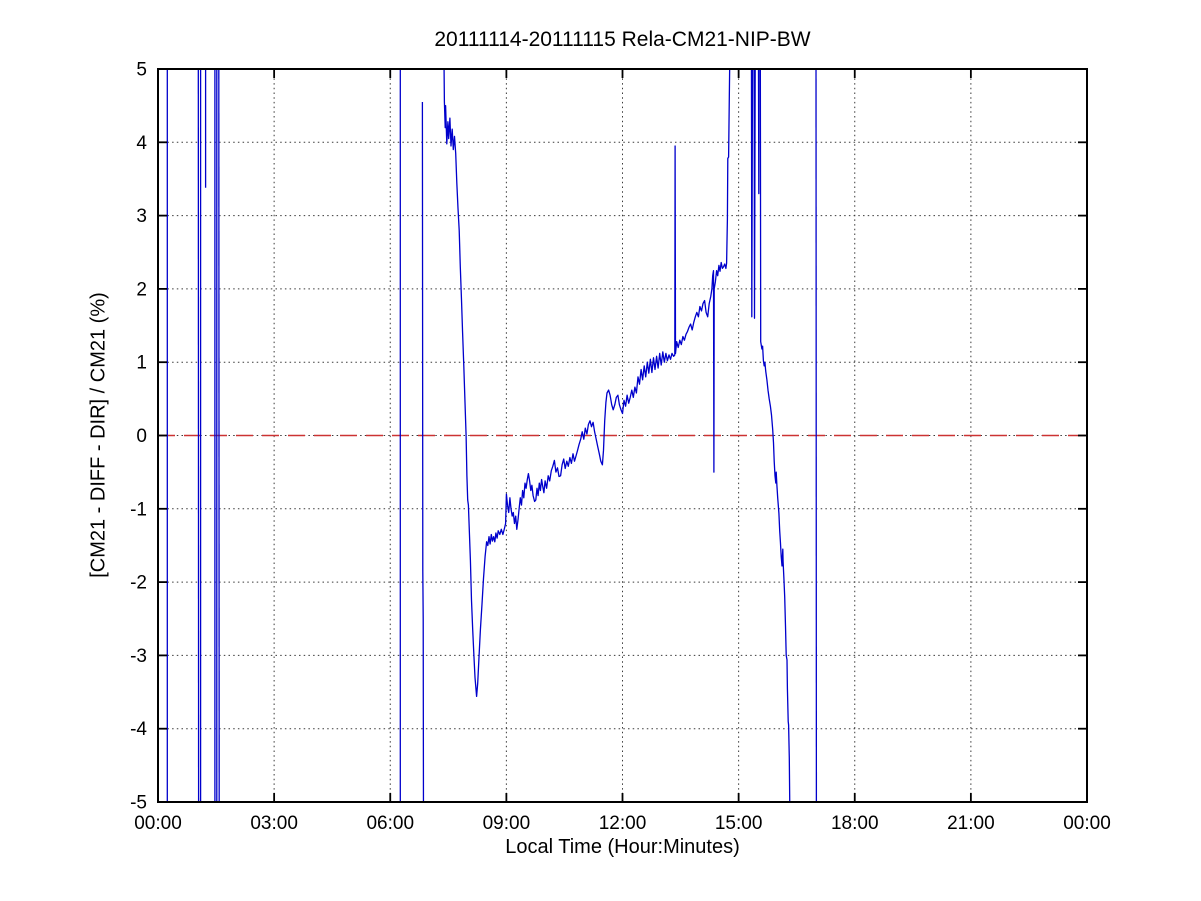 The image size is (1201, 901). I want to click on y-tick-label-10: 5, so click(141, 70).